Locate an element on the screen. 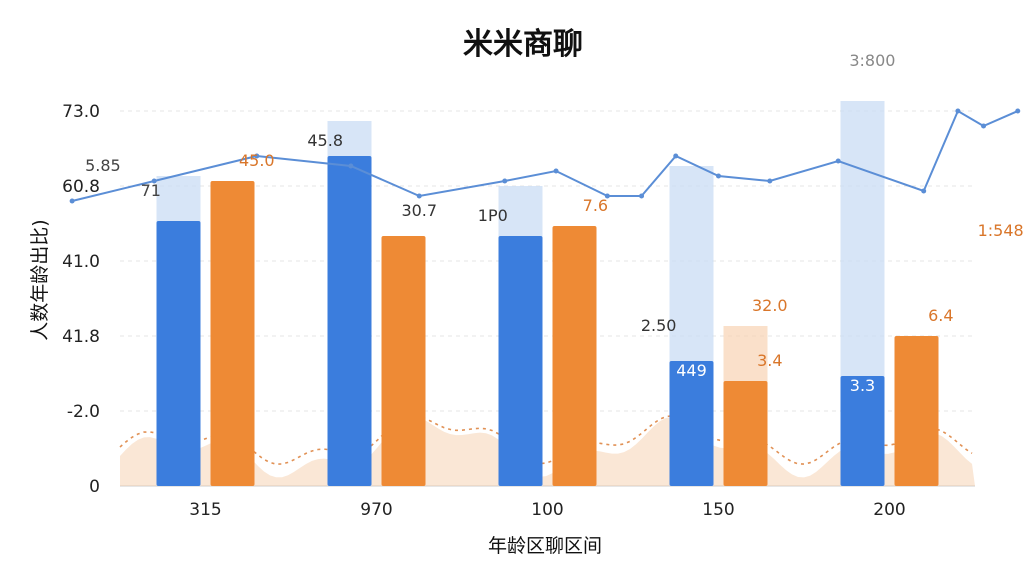 The image size is (1024, 576). x-tick-label: 200 is located at coordinates (889, 510).